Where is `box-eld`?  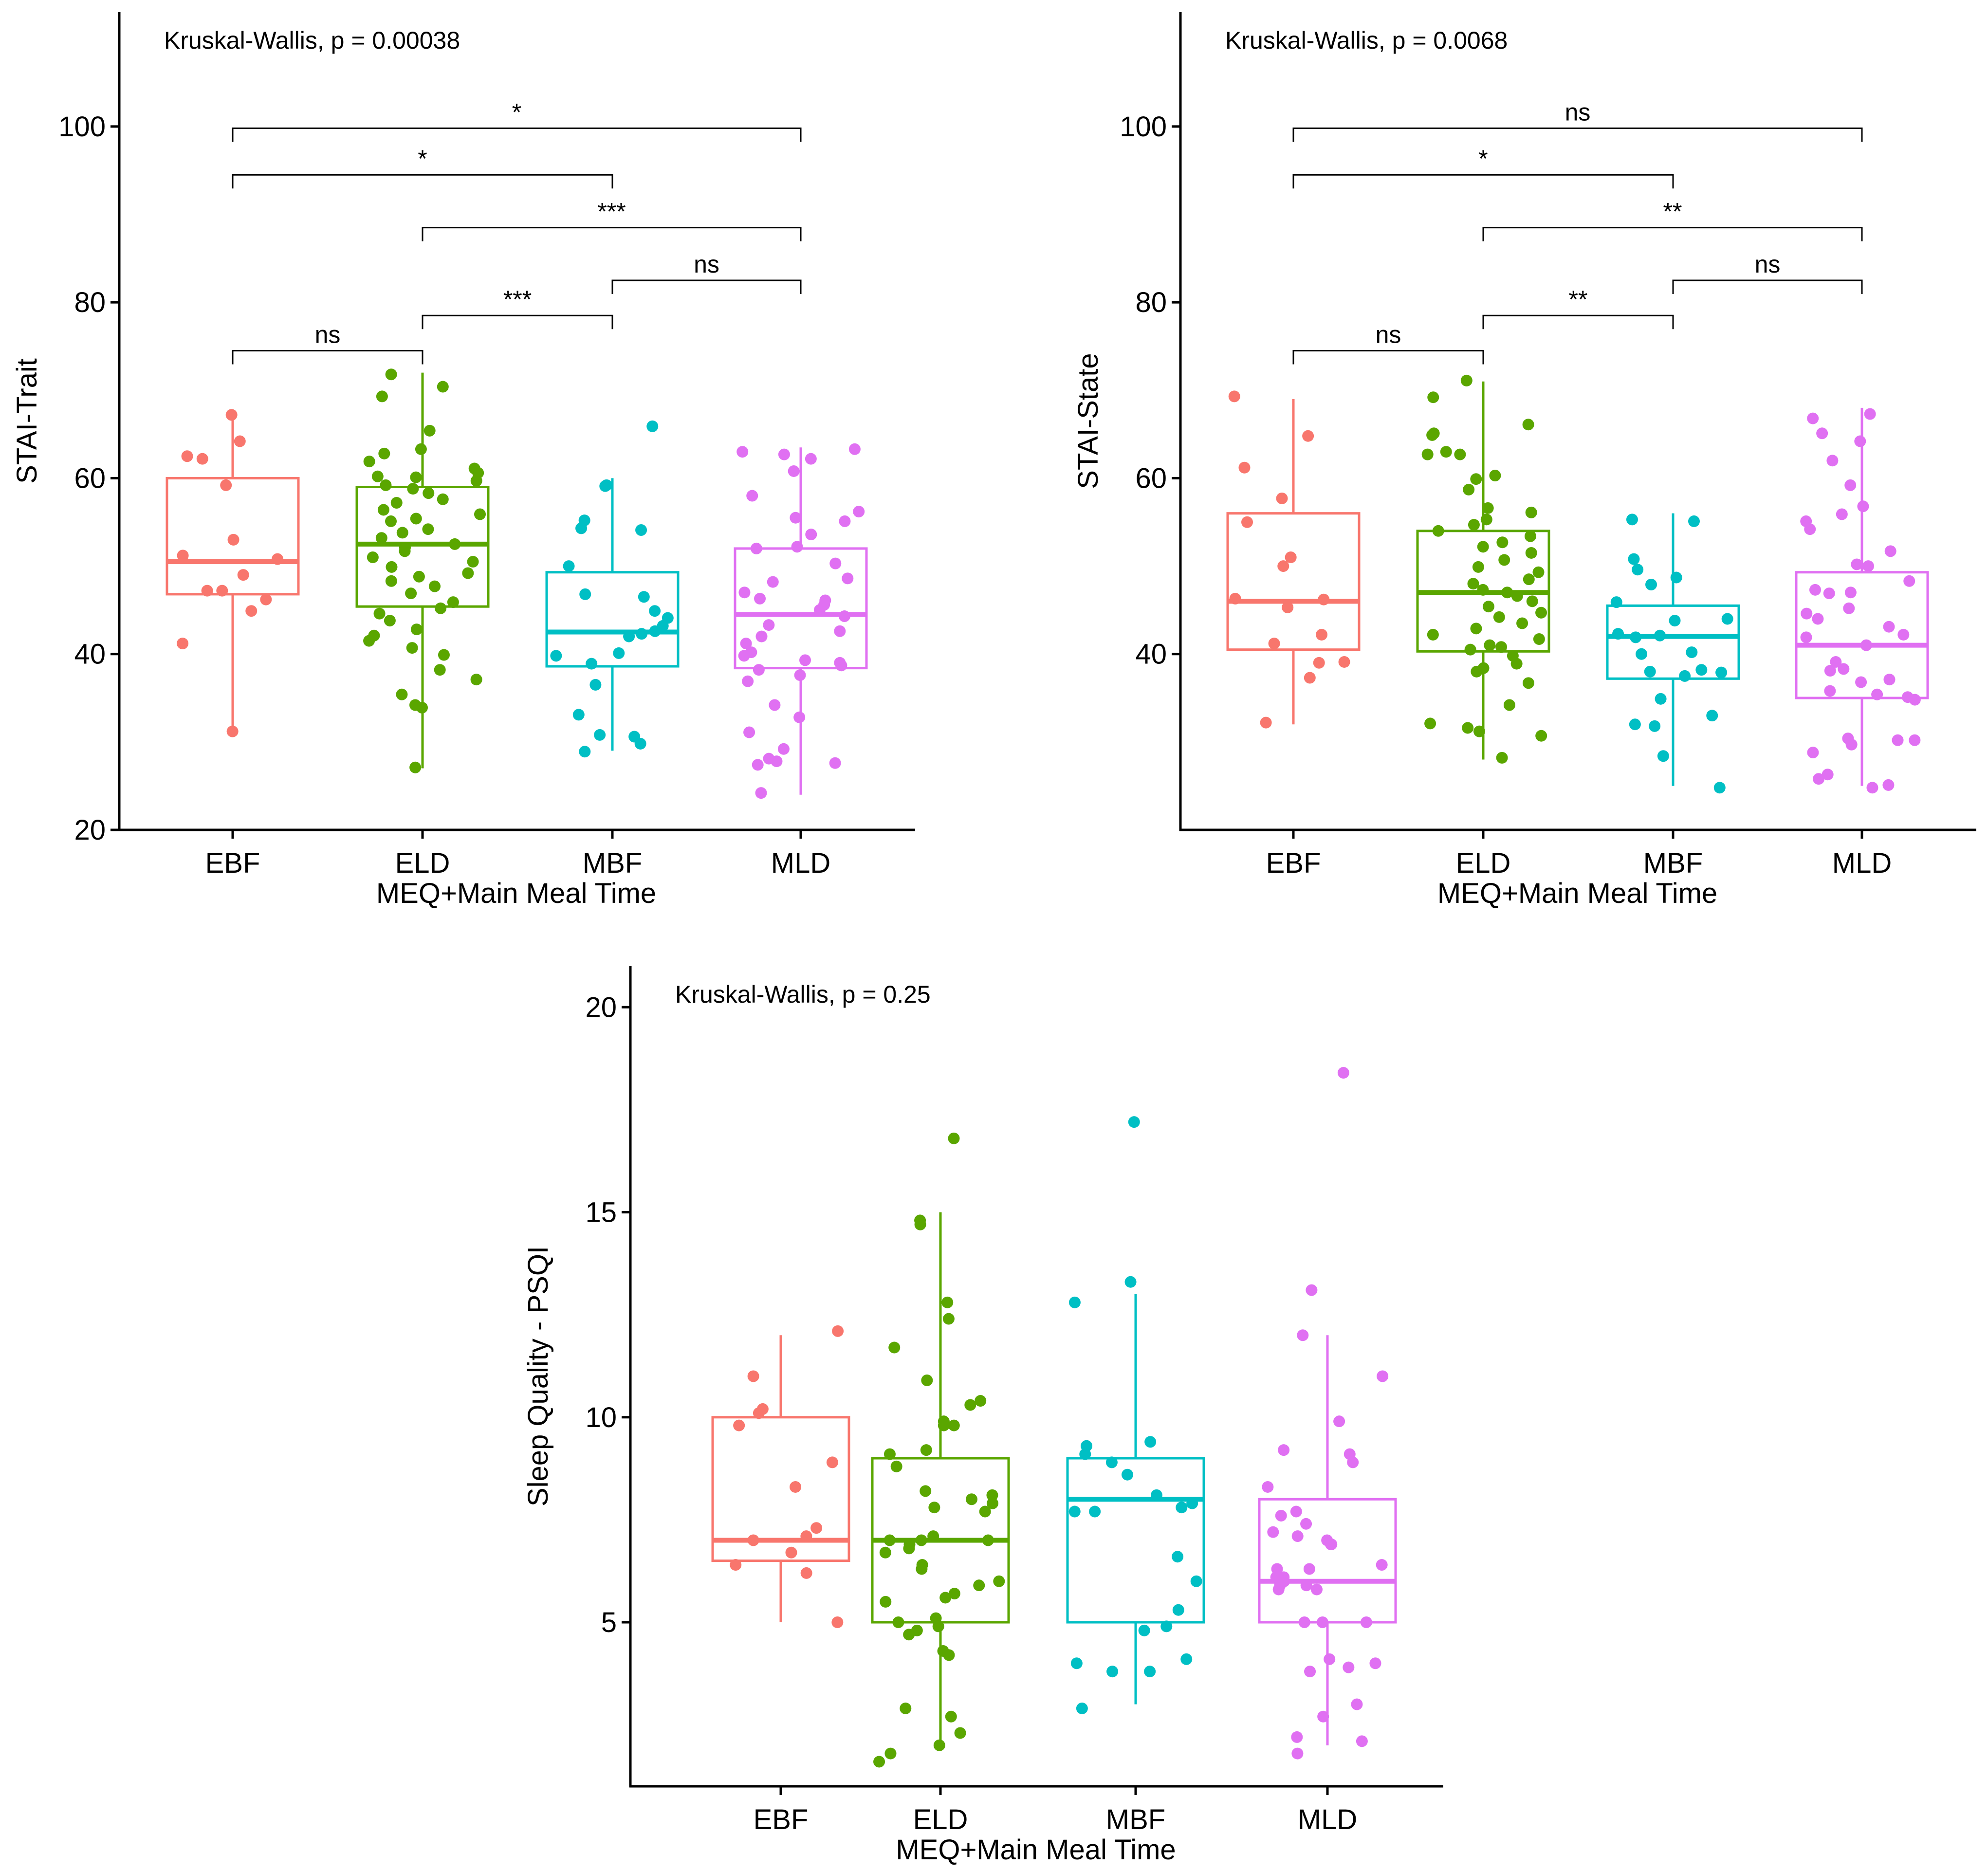
box-eld is located at coordinates (422, 570).